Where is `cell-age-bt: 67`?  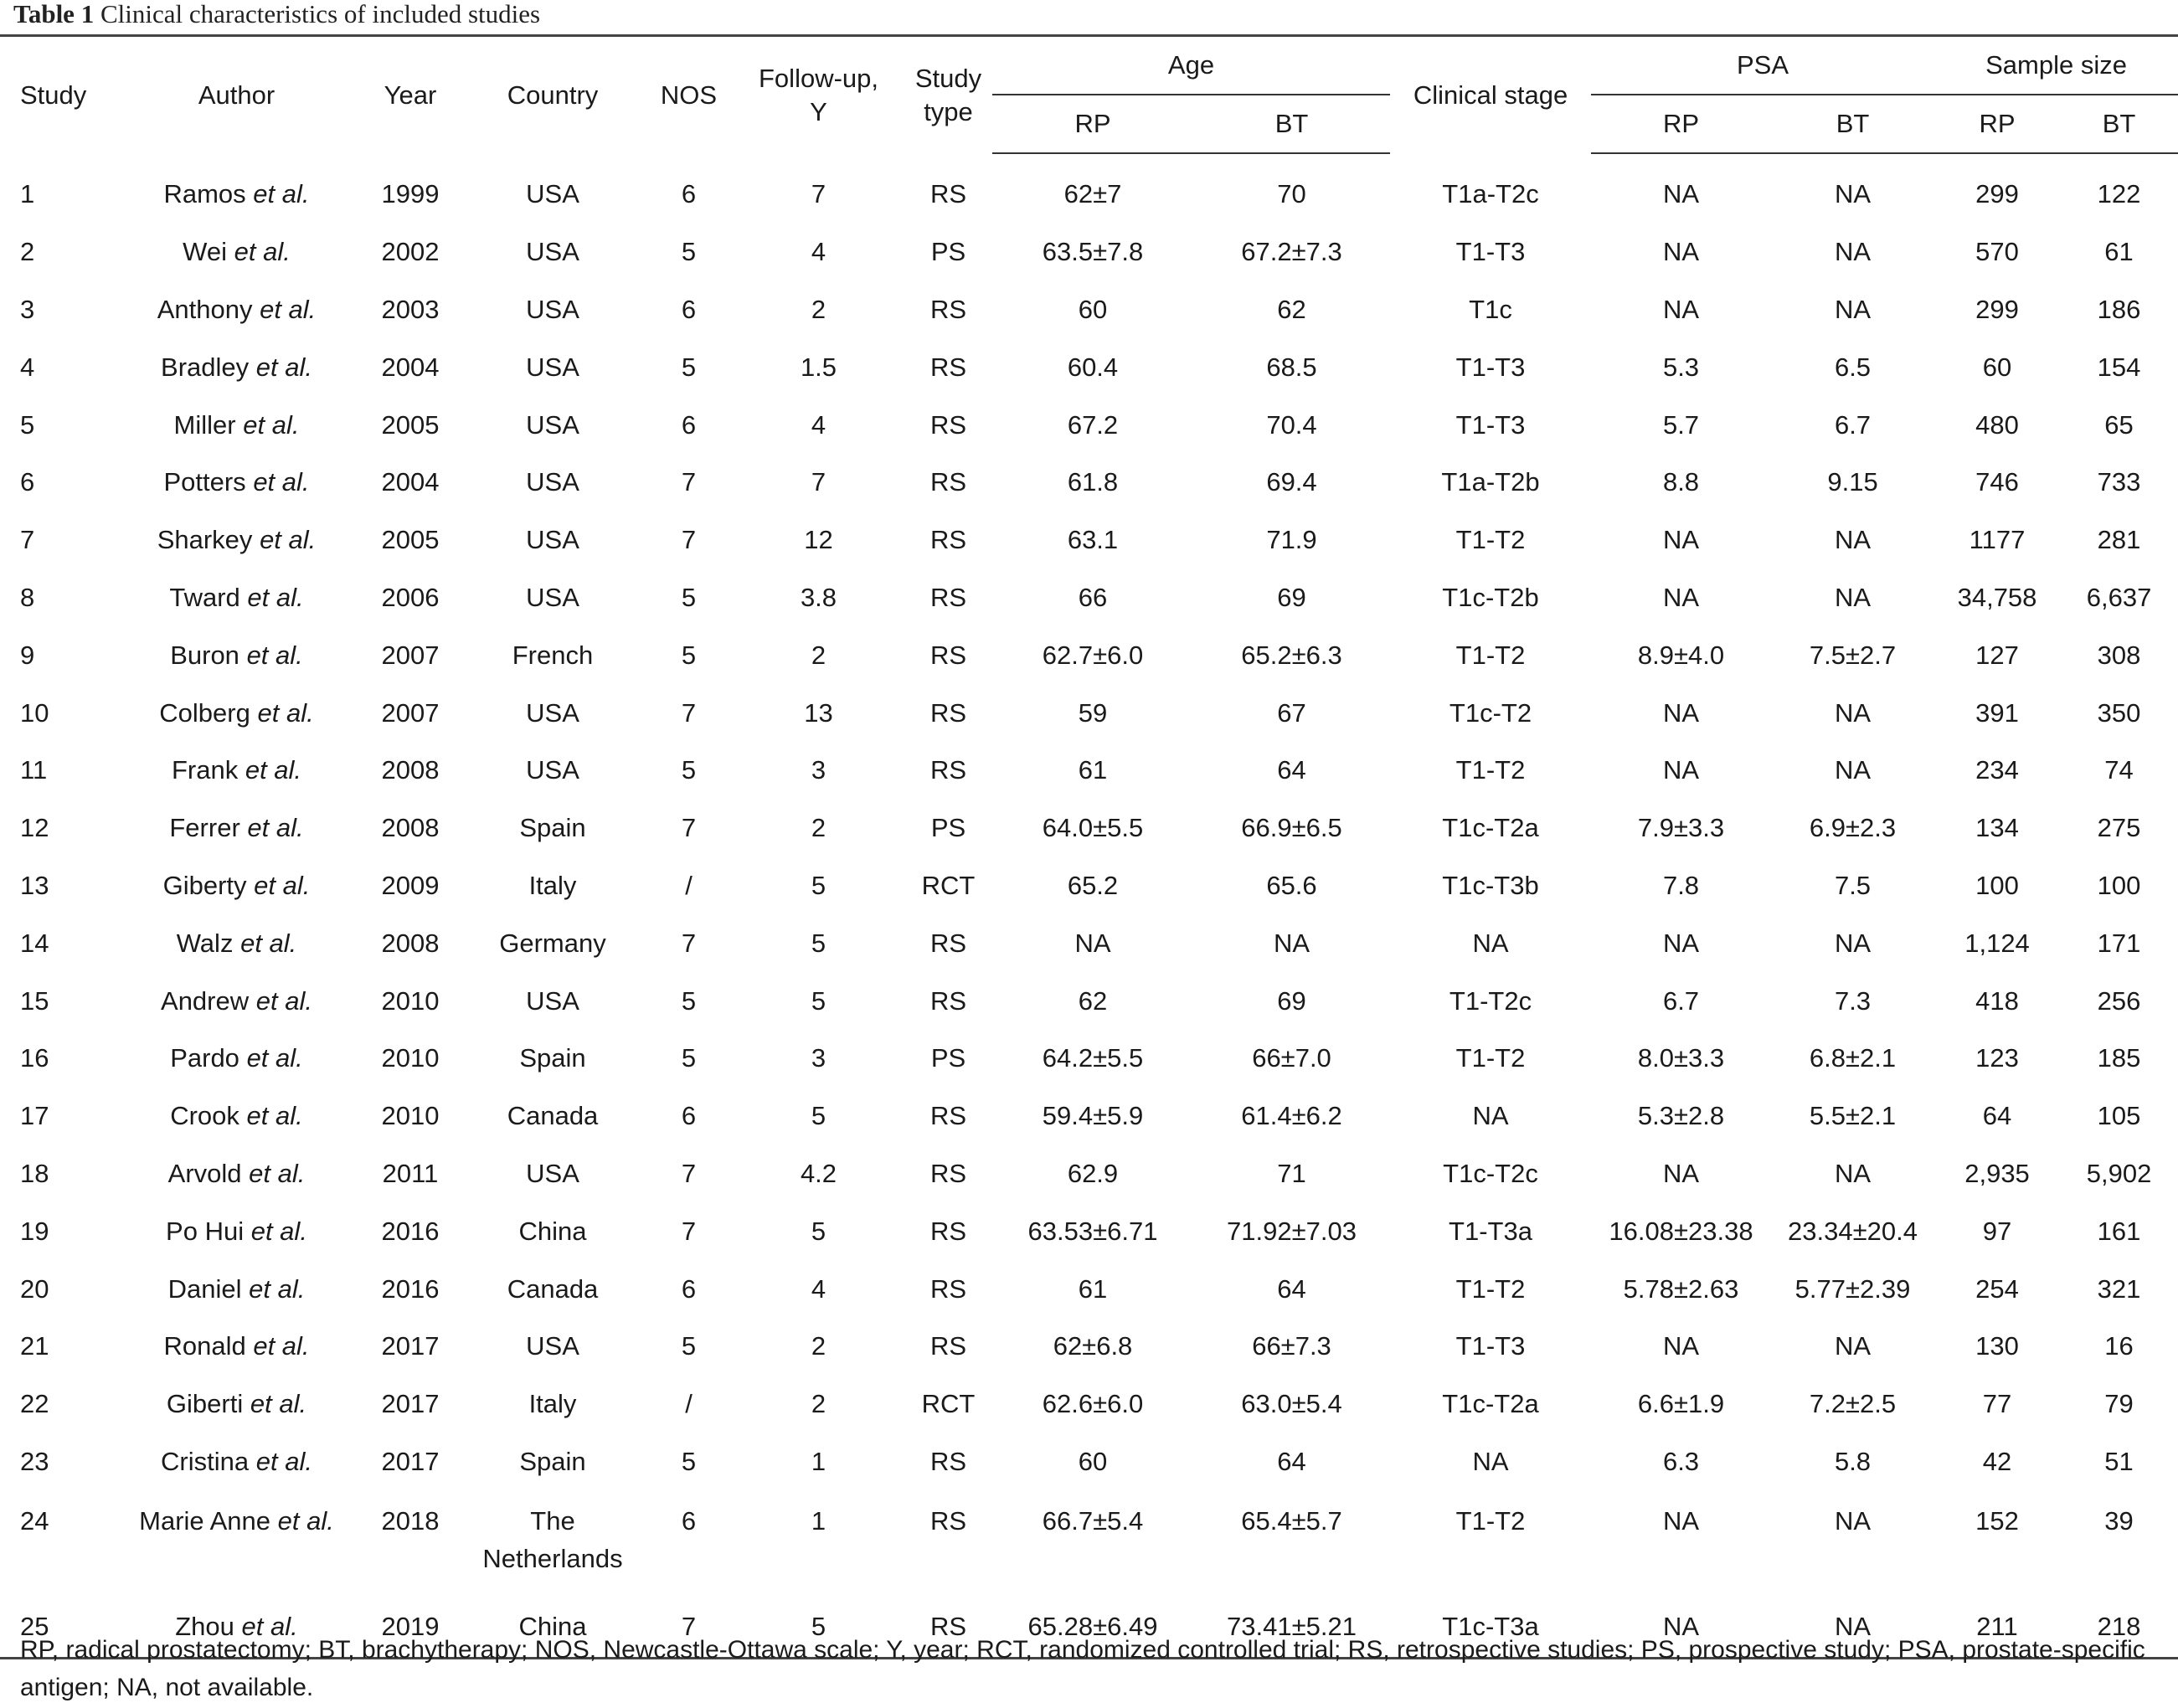
cell-age-bt: 67 is located at coordinates (1291, 712).